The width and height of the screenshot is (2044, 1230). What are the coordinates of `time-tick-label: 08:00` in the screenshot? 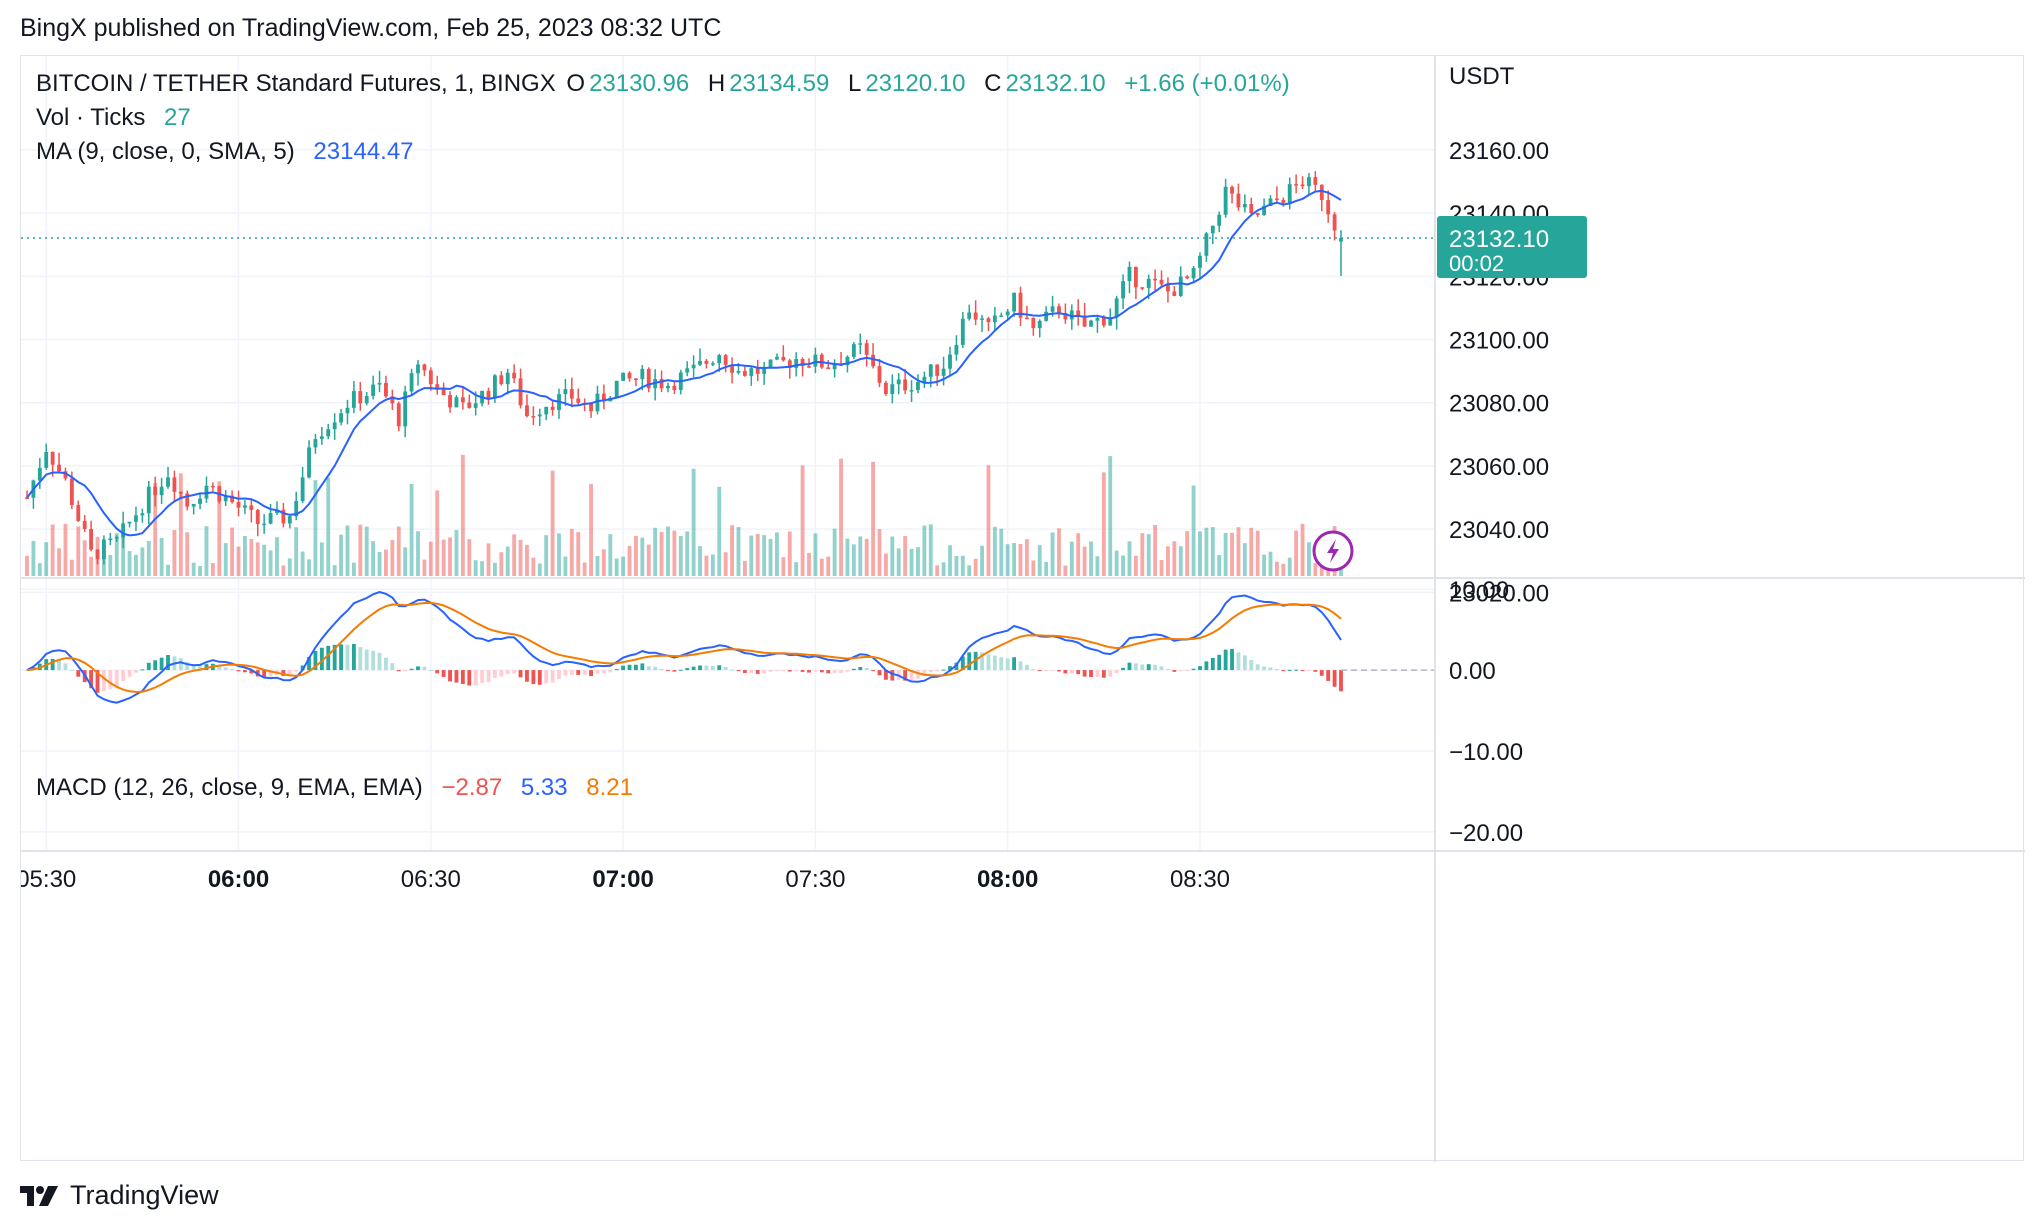 It's located at (1007, 879).